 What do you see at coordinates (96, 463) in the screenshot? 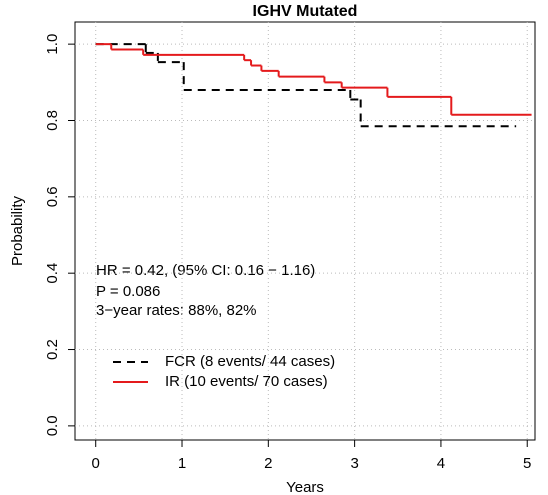
I see `x-tick-label: 0` at bounding box center [96, 463].